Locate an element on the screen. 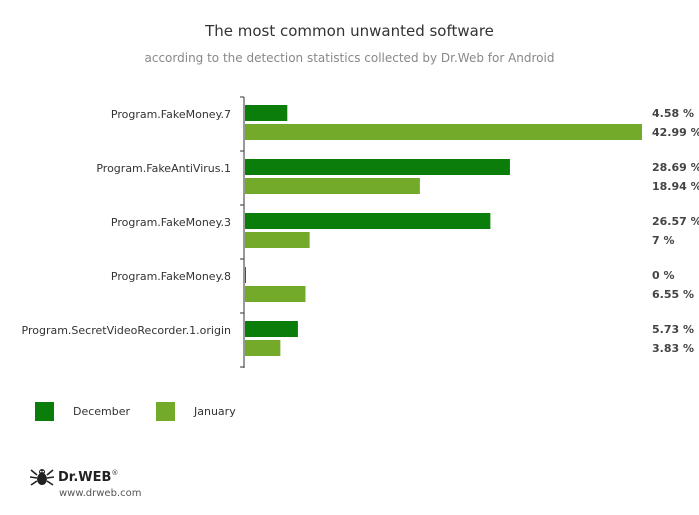 The width and height of the screenshot is (699, 515). spider-icon is located at coordinates (42, 477).